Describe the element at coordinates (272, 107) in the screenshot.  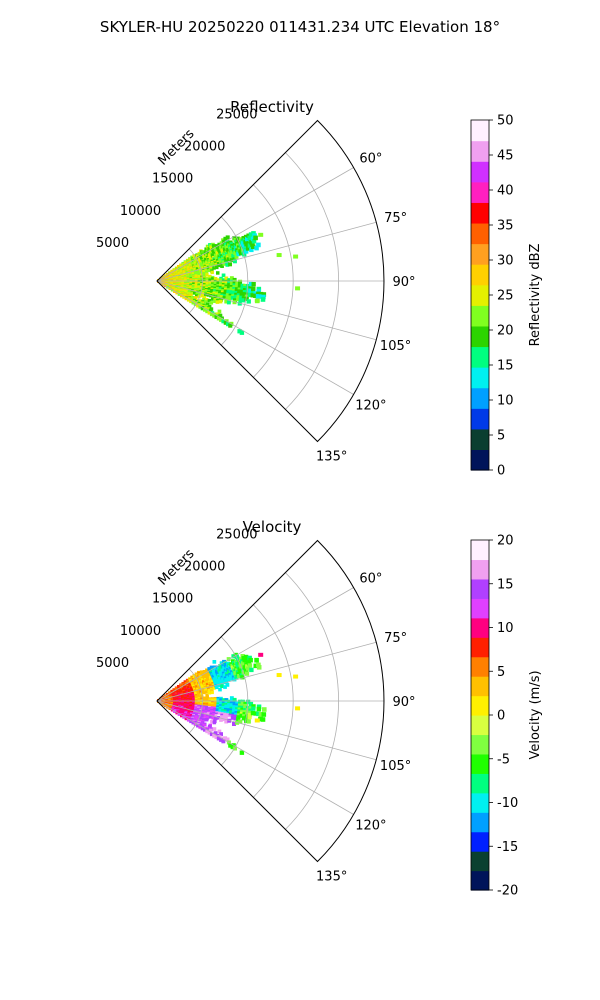
I see `panel-title: Reflectivity` at that location.